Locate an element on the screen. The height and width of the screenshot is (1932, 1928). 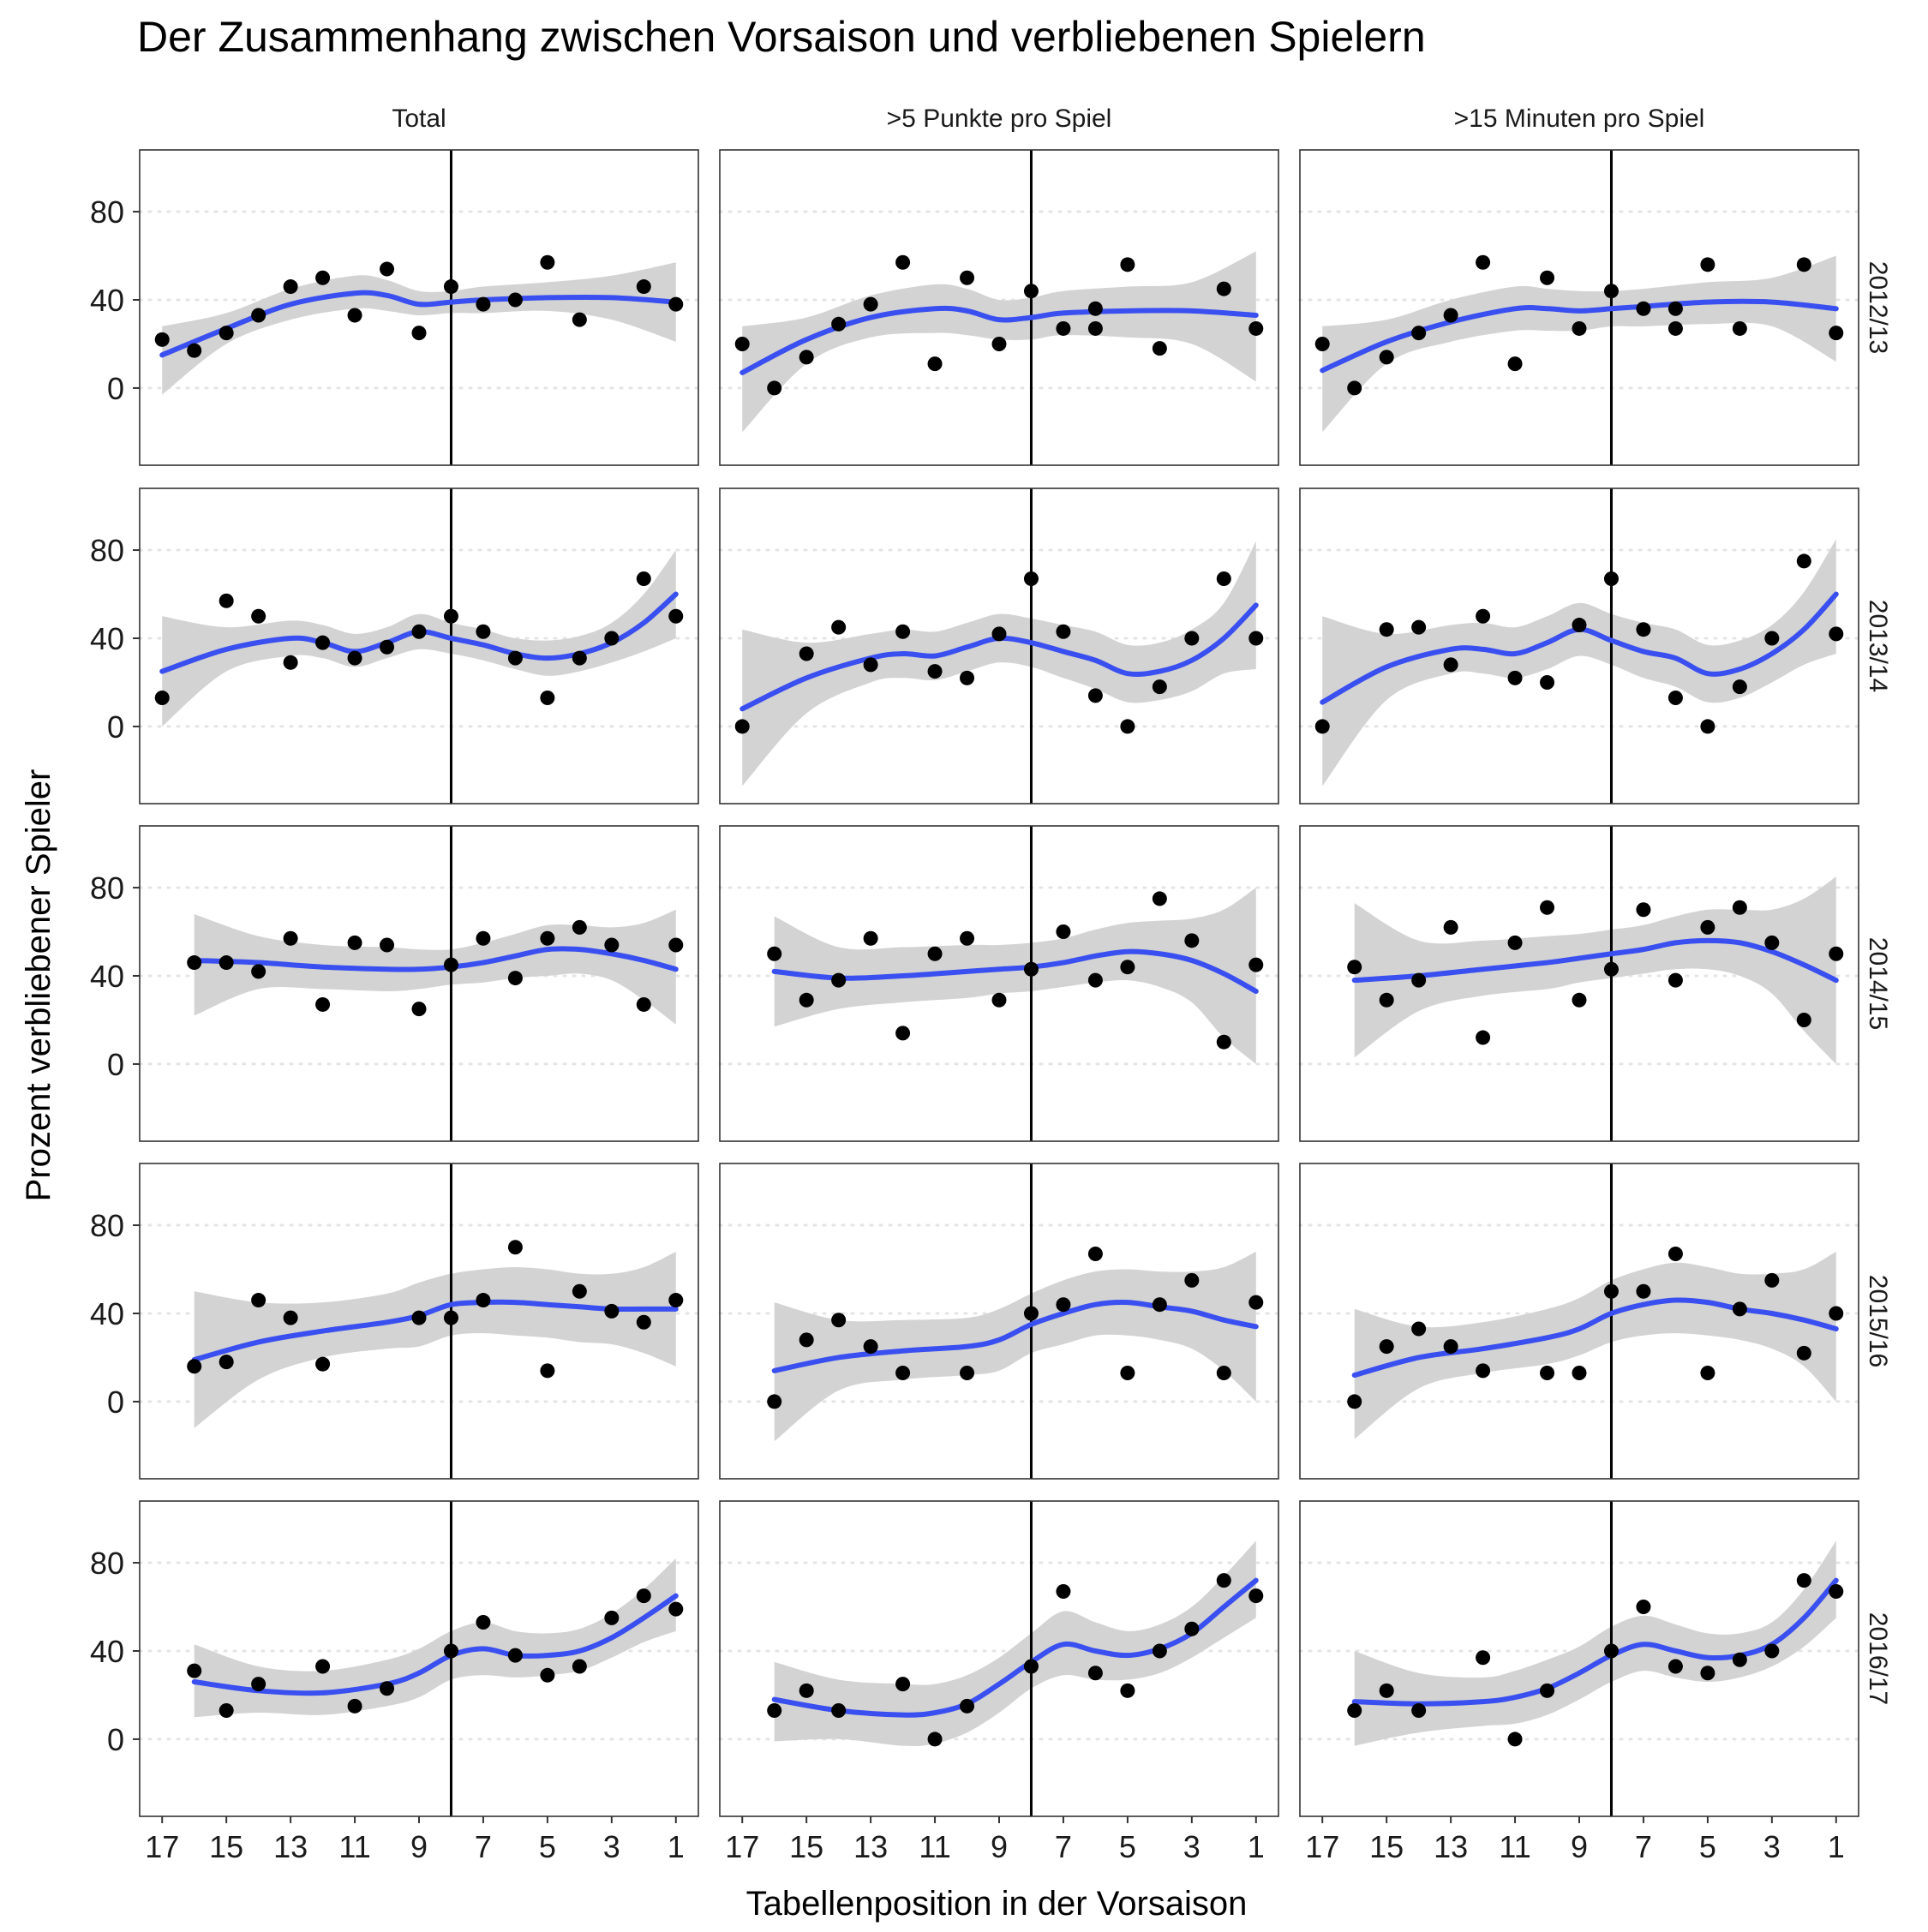
facet-column-label: >5 Punkte pro Spiel is located at coordinates (1000, 119).